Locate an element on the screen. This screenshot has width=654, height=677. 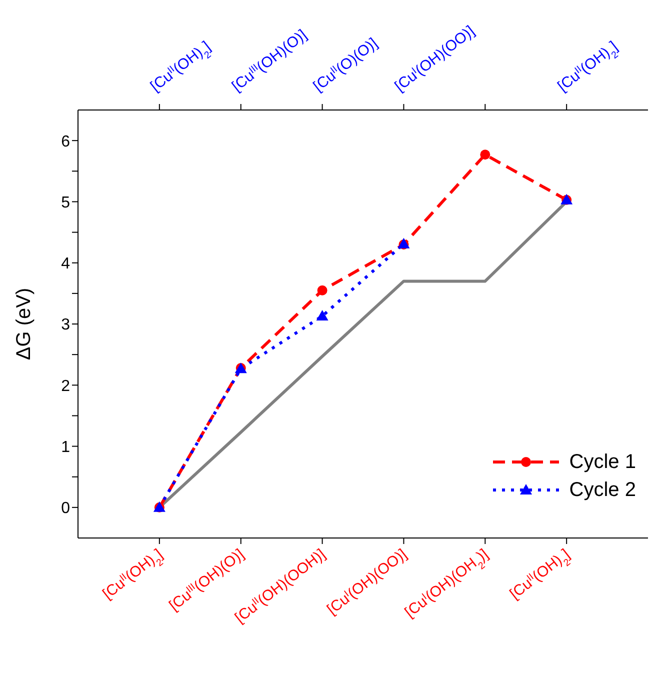
y-tick-label: 4 is located at coordinates (65, 264).